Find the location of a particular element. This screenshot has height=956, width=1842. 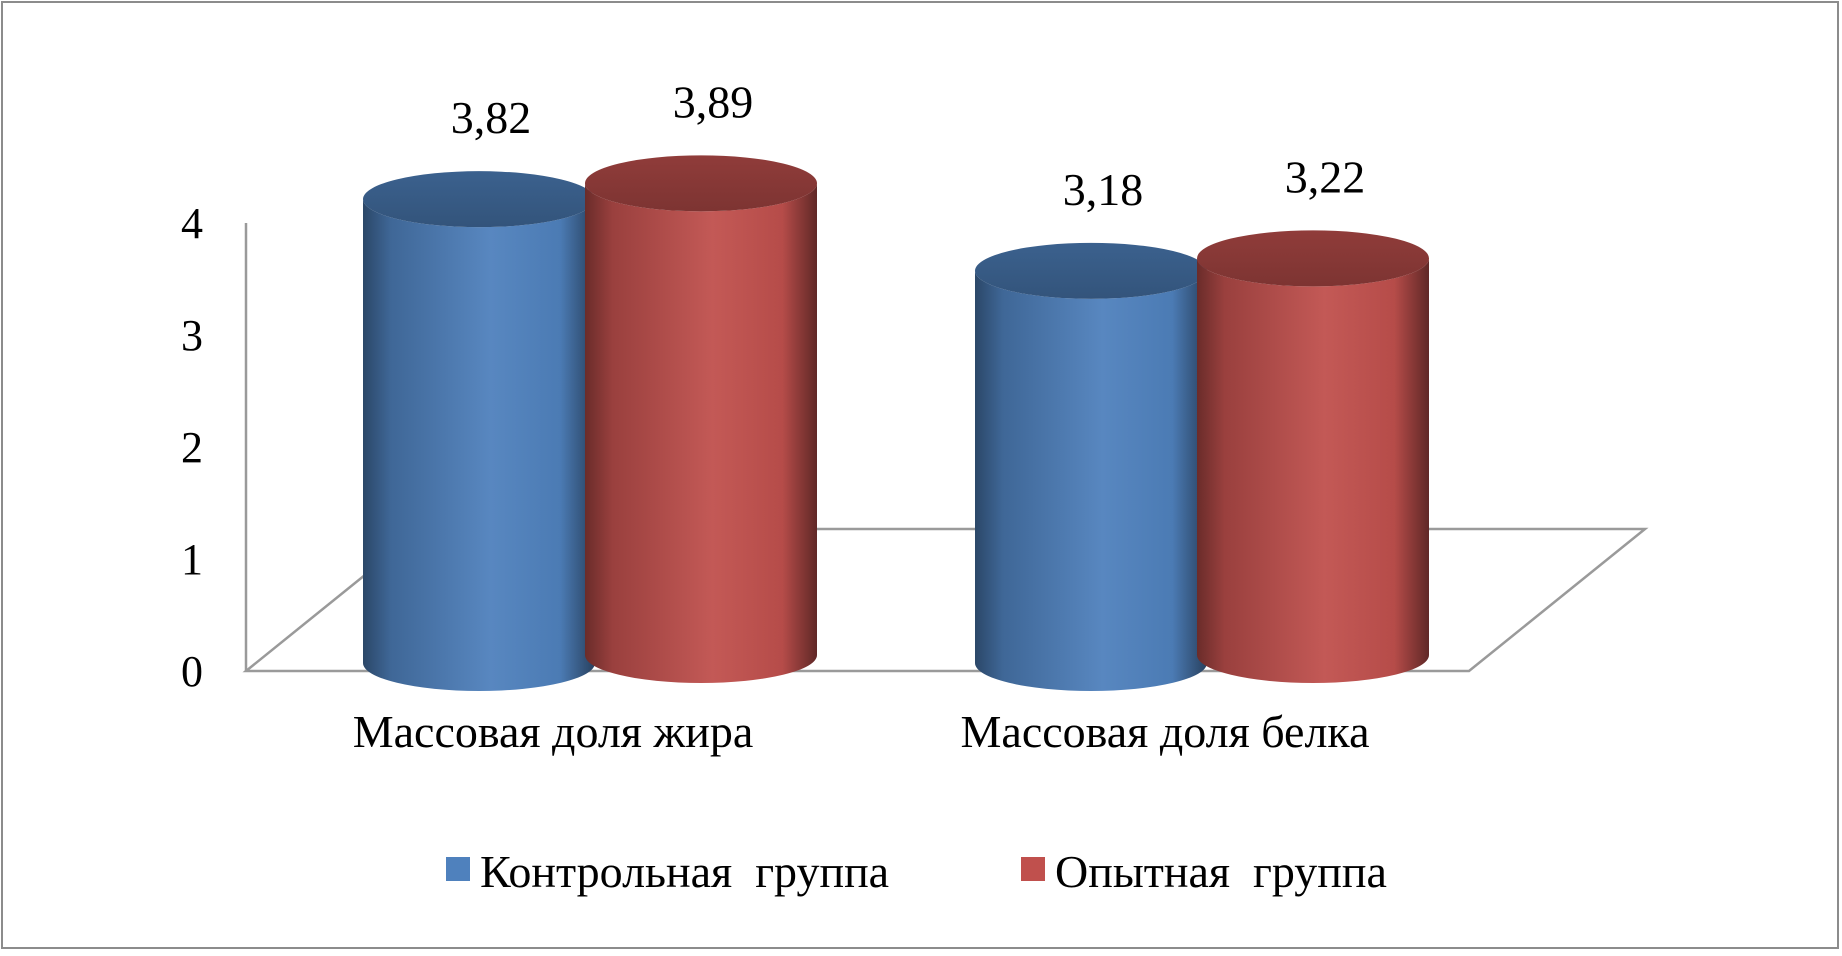

y-tick-labels: 0 1 2 3 4 is located at coordinates (192, 447).